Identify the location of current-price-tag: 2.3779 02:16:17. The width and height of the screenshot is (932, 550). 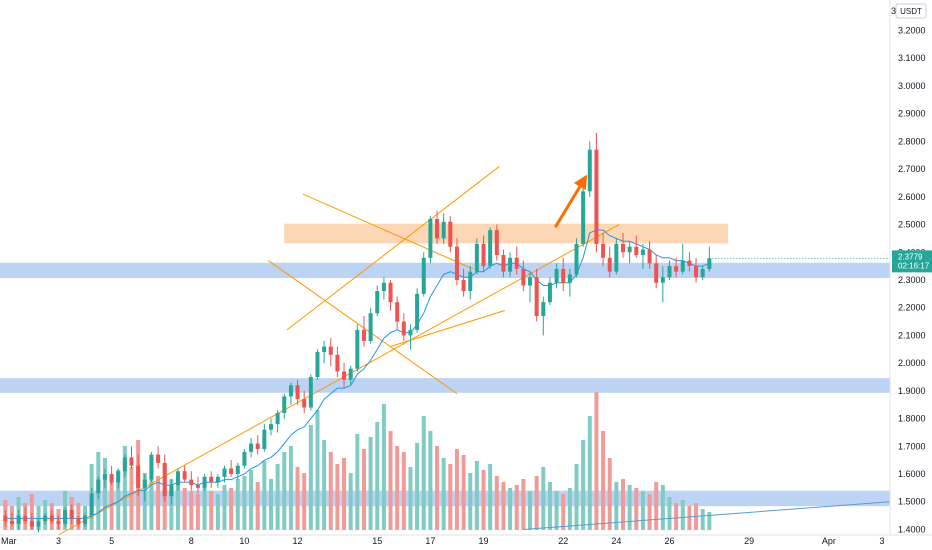
(912, 261).